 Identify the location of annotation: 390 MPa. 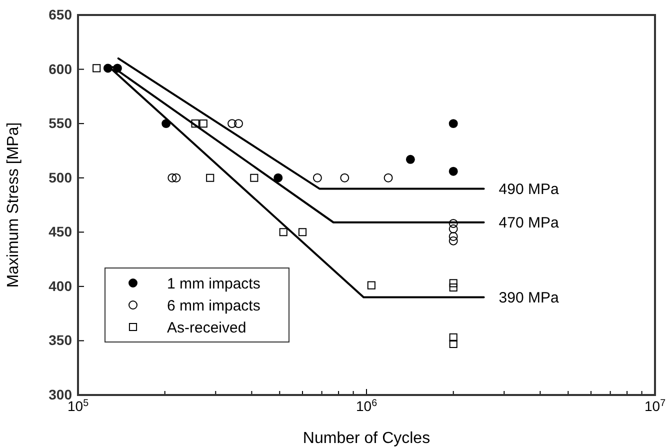
(529, 298).